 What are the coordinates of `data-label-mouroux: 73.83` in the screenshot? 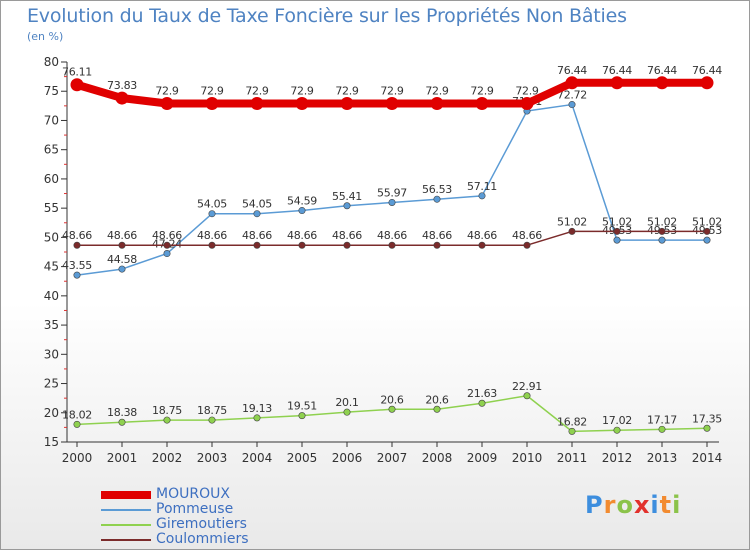 It's located at (122, 85).